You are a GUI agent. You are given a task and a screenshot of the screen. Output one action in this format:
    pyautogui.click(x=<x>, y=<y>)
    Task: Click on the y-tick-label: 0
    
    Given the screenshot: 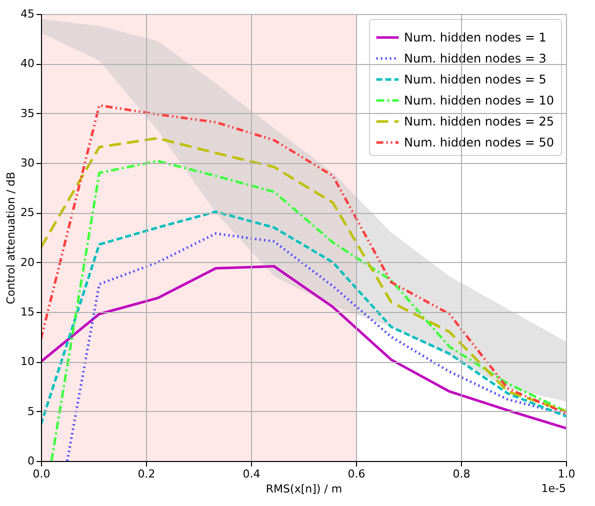 What is the action you would take?
    pyautogui.click(x=31, y=461)
    